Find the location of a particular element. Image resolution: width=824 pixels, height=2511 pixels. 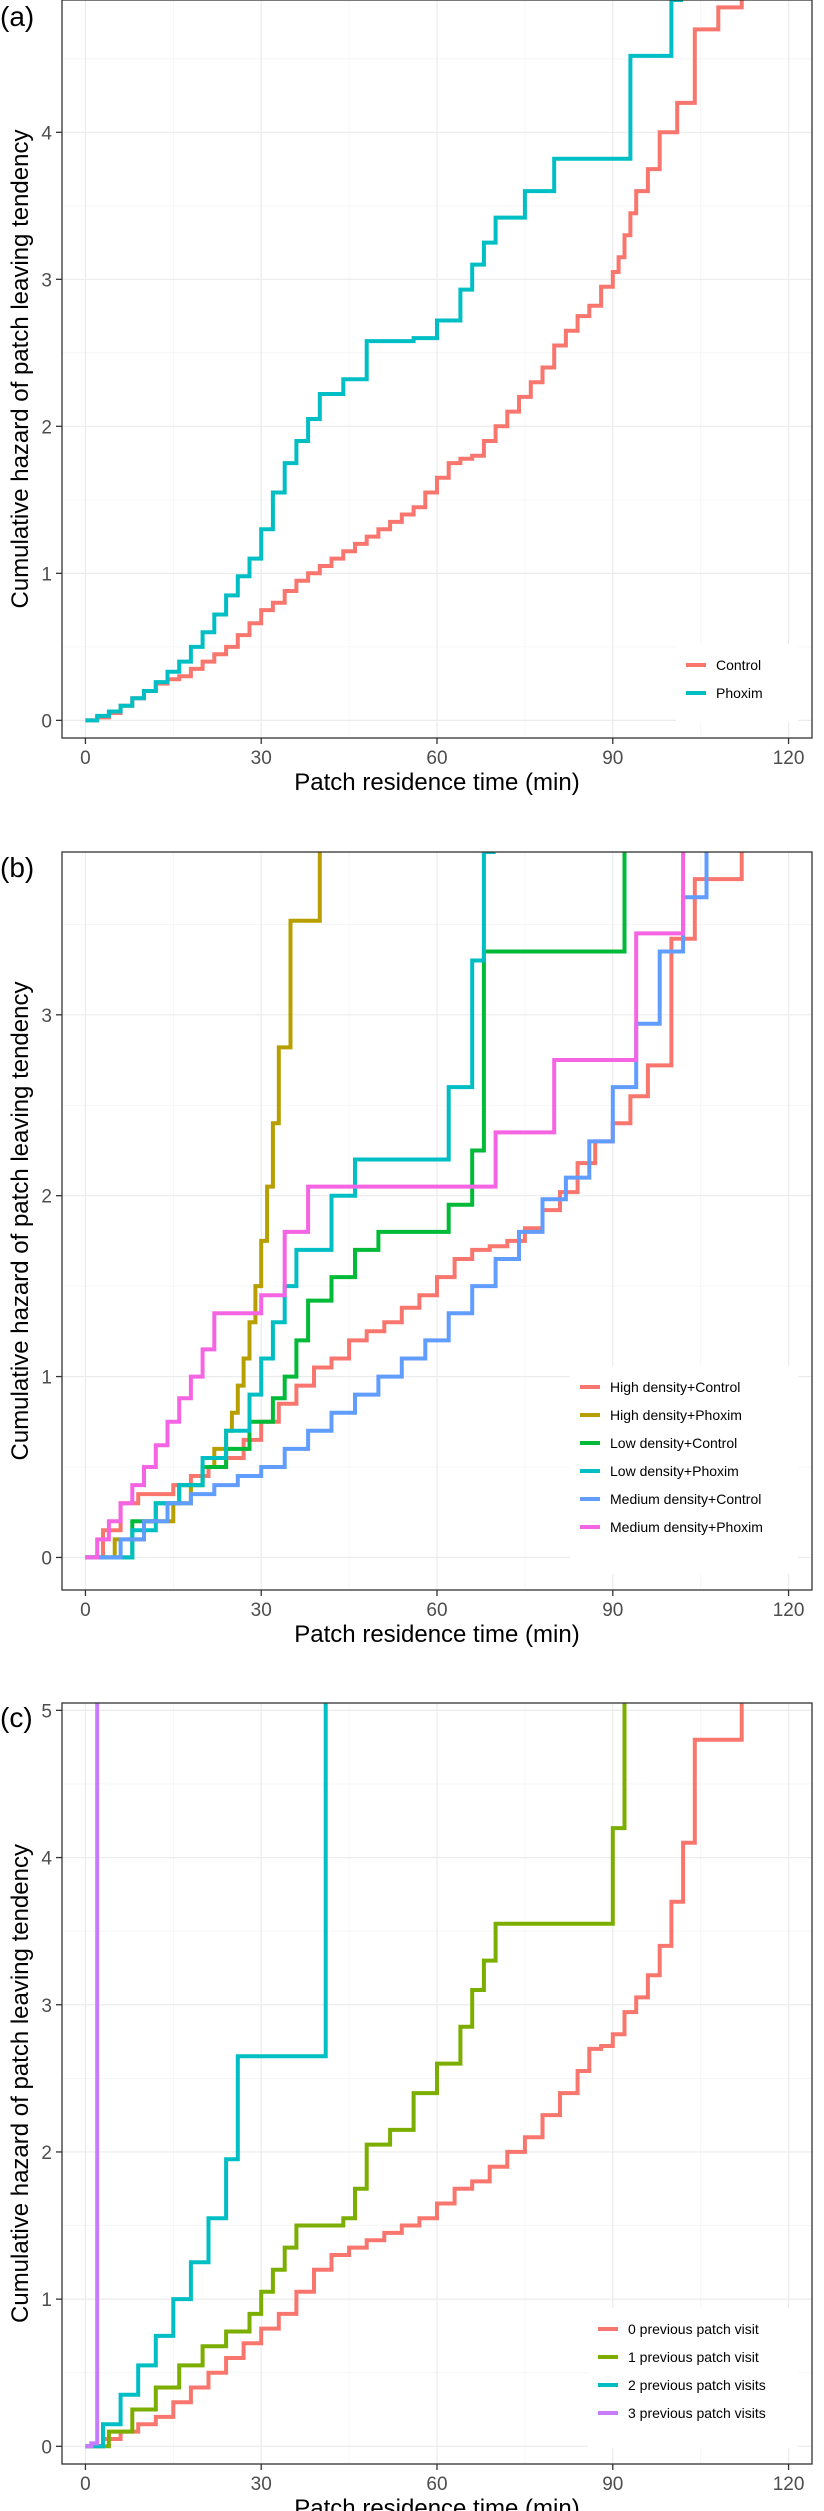

legend-label: High density+Control is located at coordinates (675, 1387).